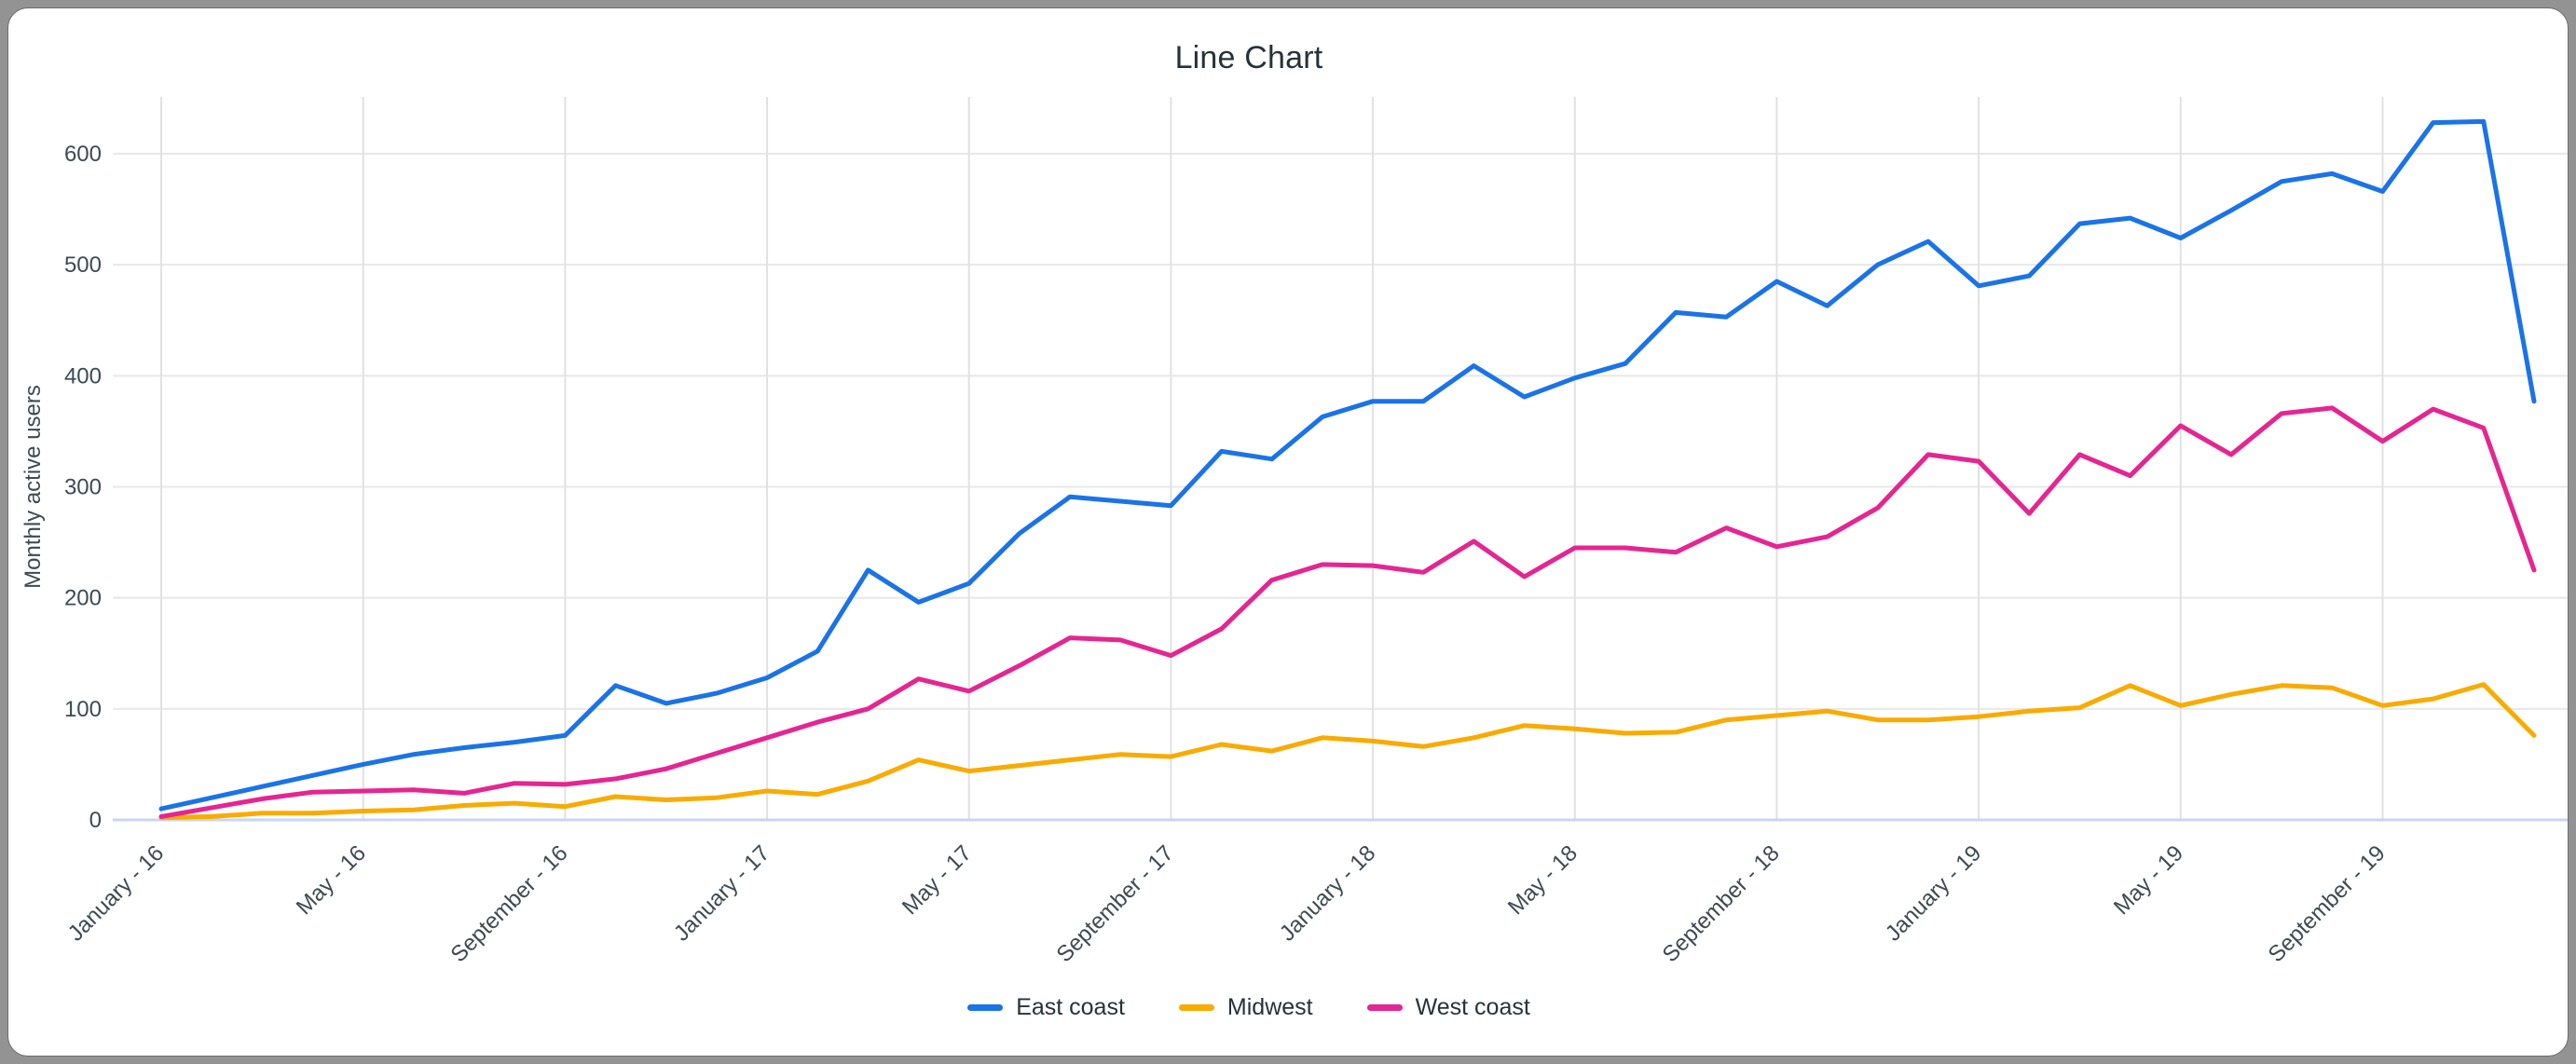  Describe the element at coordinates (1384, 1007) in the screenshot. I see `legend-swatch-west-coast` at that location.